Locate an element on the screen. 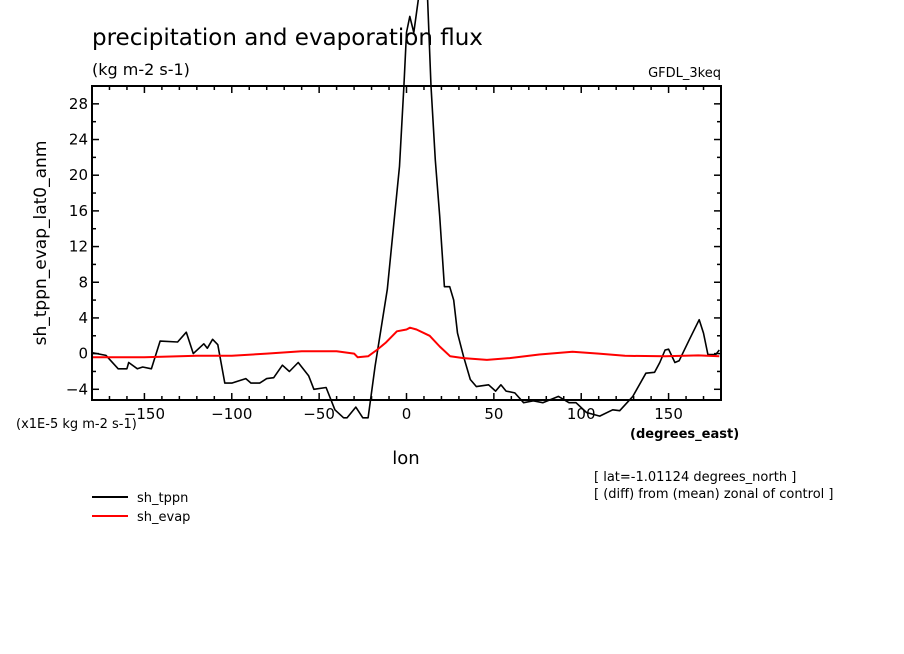 The height and width of the screenshot is (654, 904). y-tick-label: 20 is located at coordinates (78, 175).